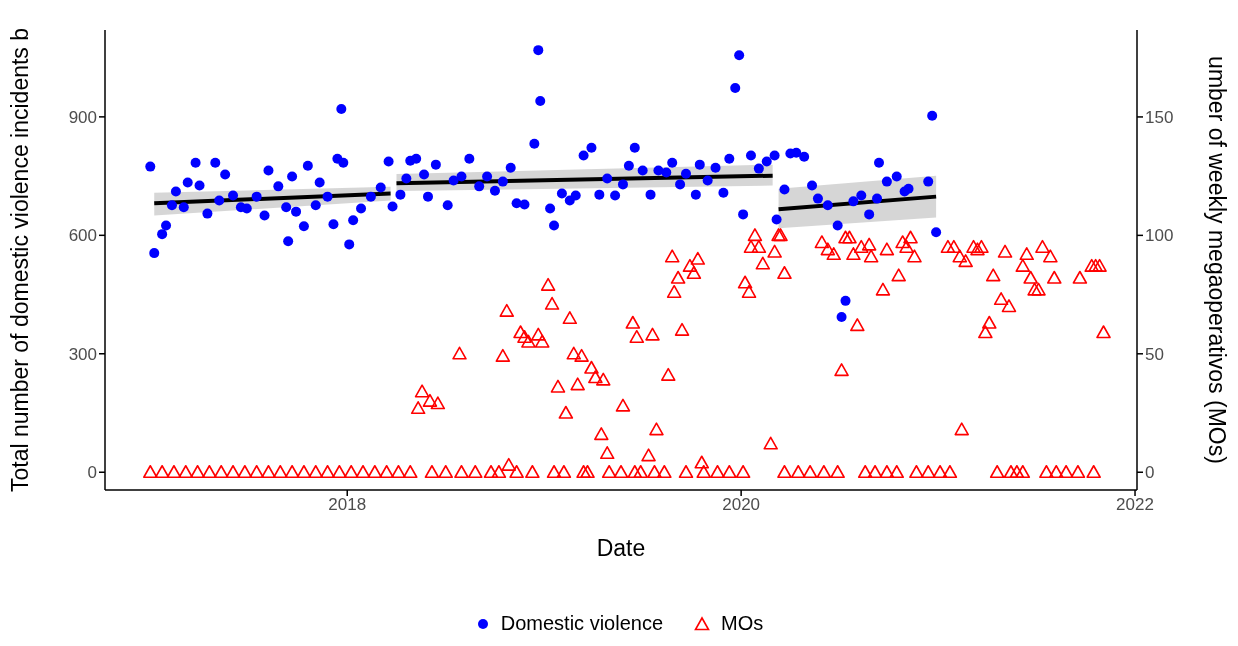 This screenshot has width=1238, height=646. Describe the element at coordinates (582, 623) in the screenshot. I see `legend-label: Domestic violence` at that location.